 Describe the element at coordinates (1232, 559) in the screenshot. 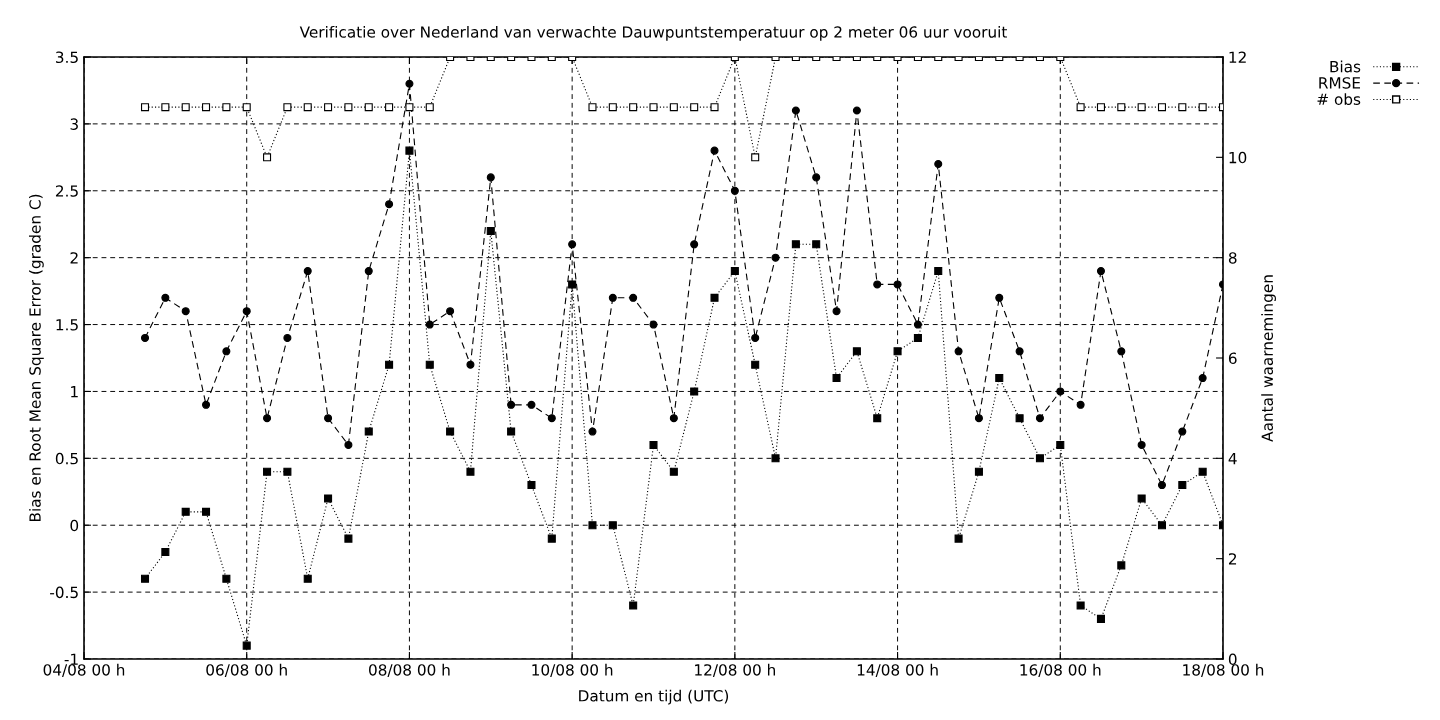

I see `y2-tick-label: 2` at that location.